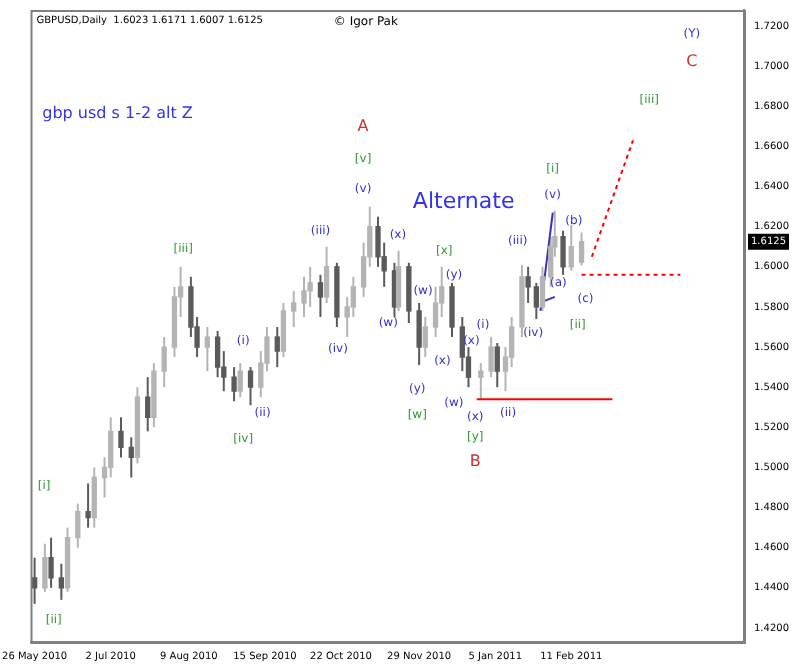 Image resolution: width=800 pixels, height=668 pixels. I want to click on annotation: Alternate, so click(463, 201).